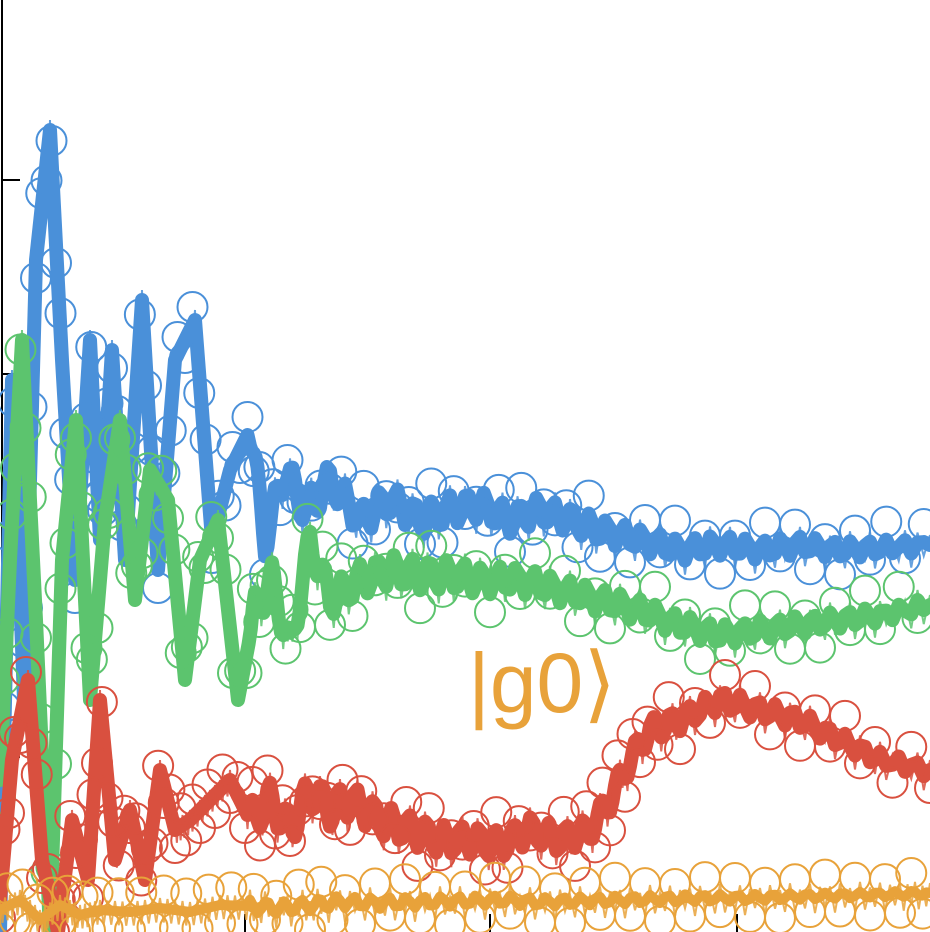 The image size is (930, 932). I want to click on state-annotation: |g0⟩, so click(542, 683).